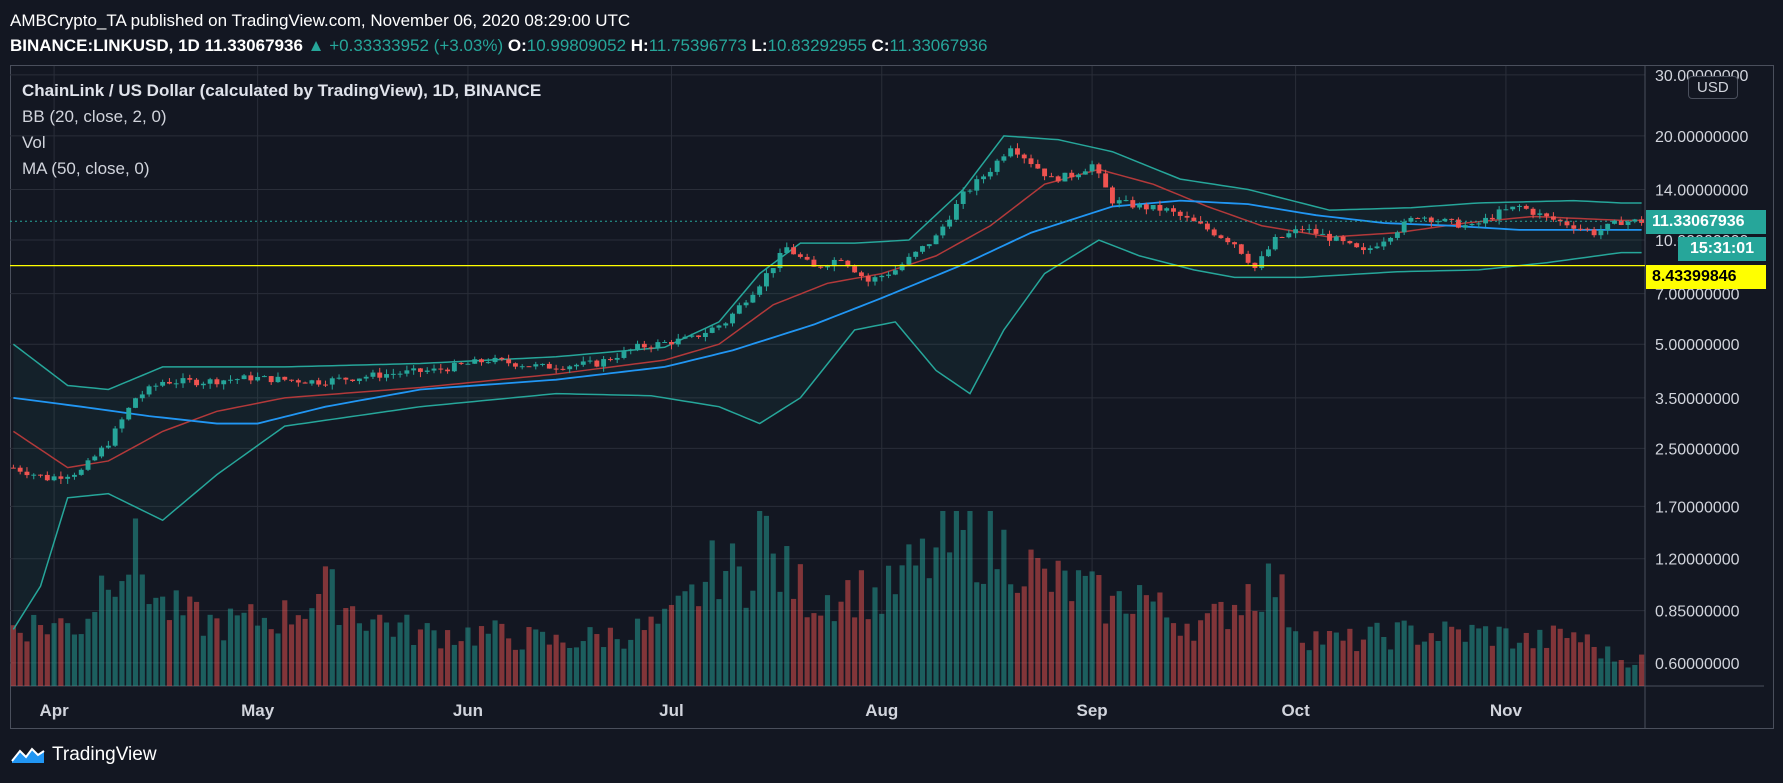  What do you see at coordinates (1713, 87) in the screenshot?
I see `currency-badge: USD` at bounding box center [1713, 87].